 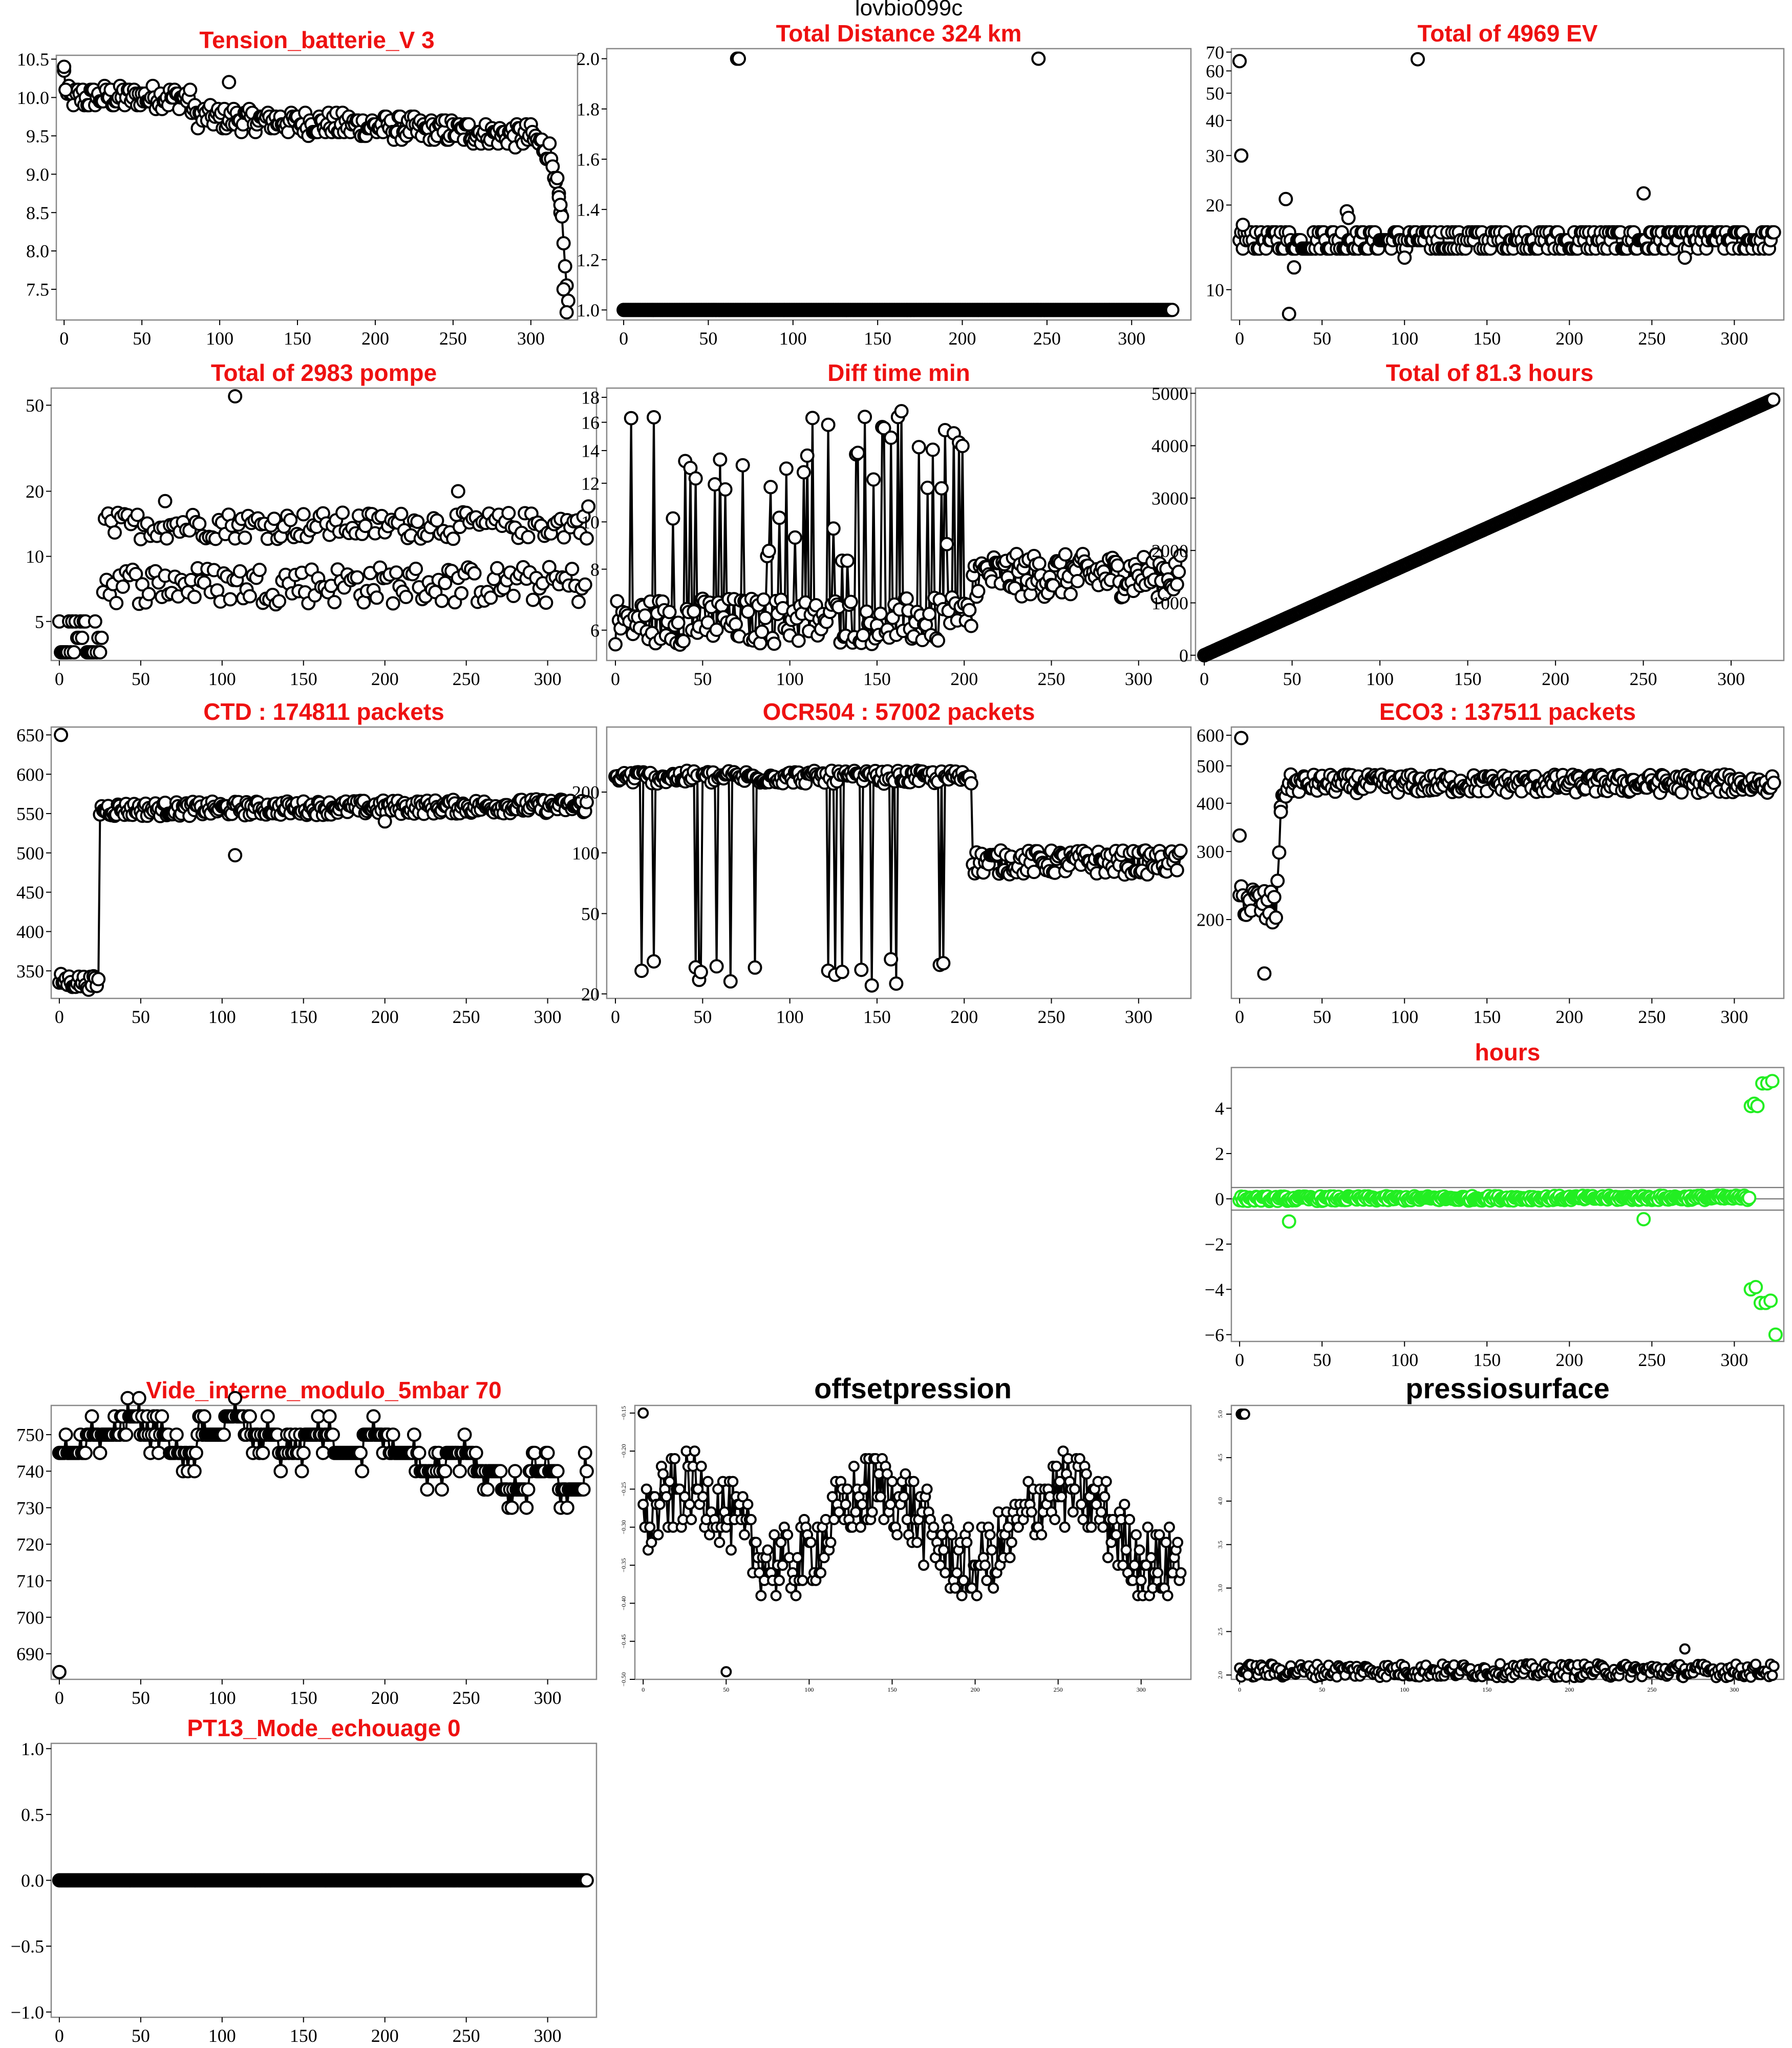 I want to click on y-tick-label: −0.20, so click(x=623, y=1451).